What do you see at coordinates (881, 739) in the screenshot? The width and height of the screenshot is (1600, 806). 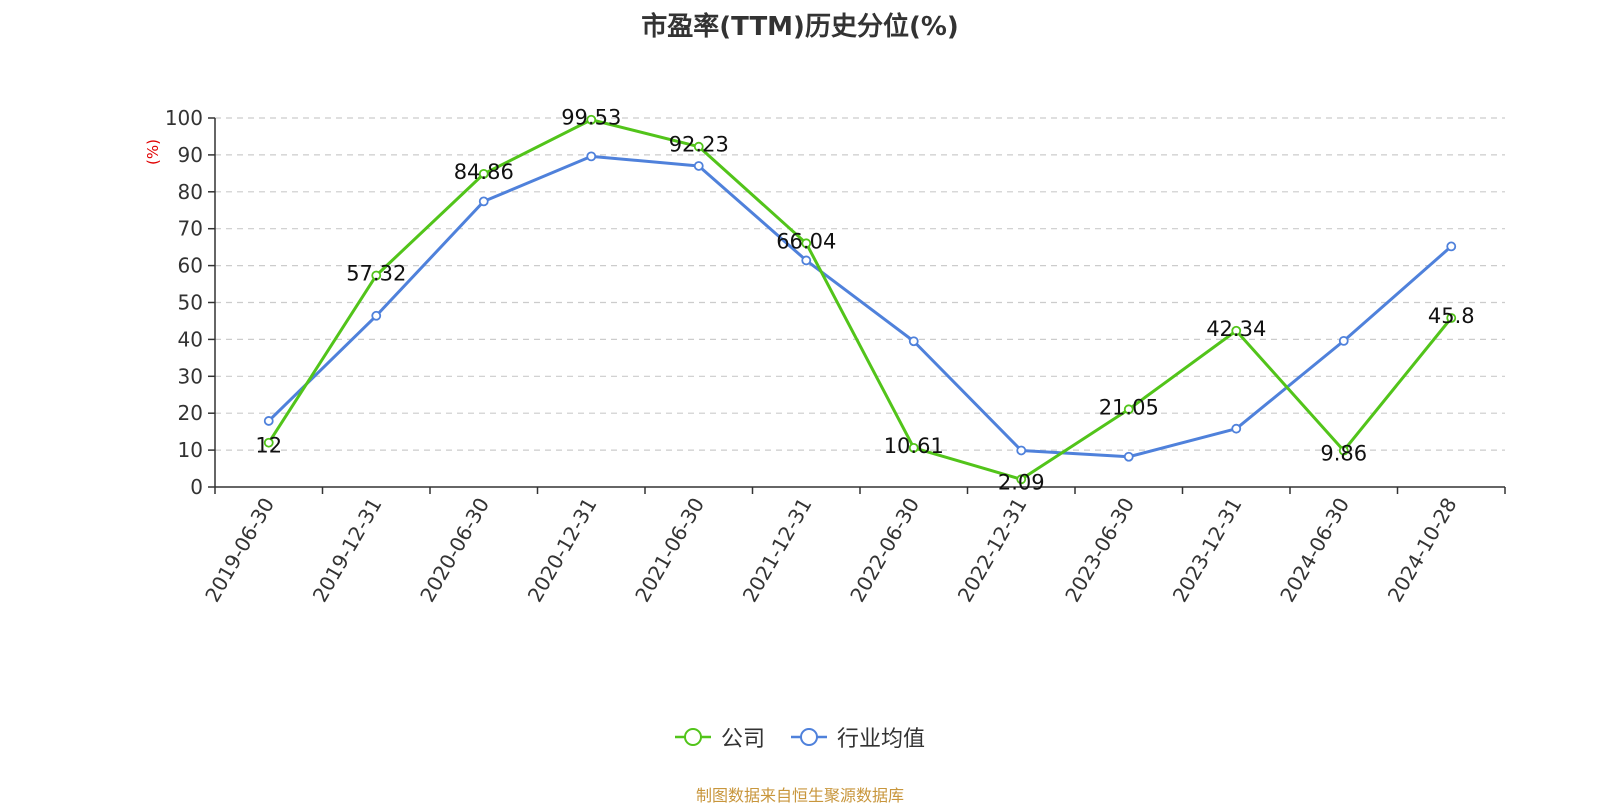 I see `legend-label-industry: 行业均值` at bounding box center [881, 739].